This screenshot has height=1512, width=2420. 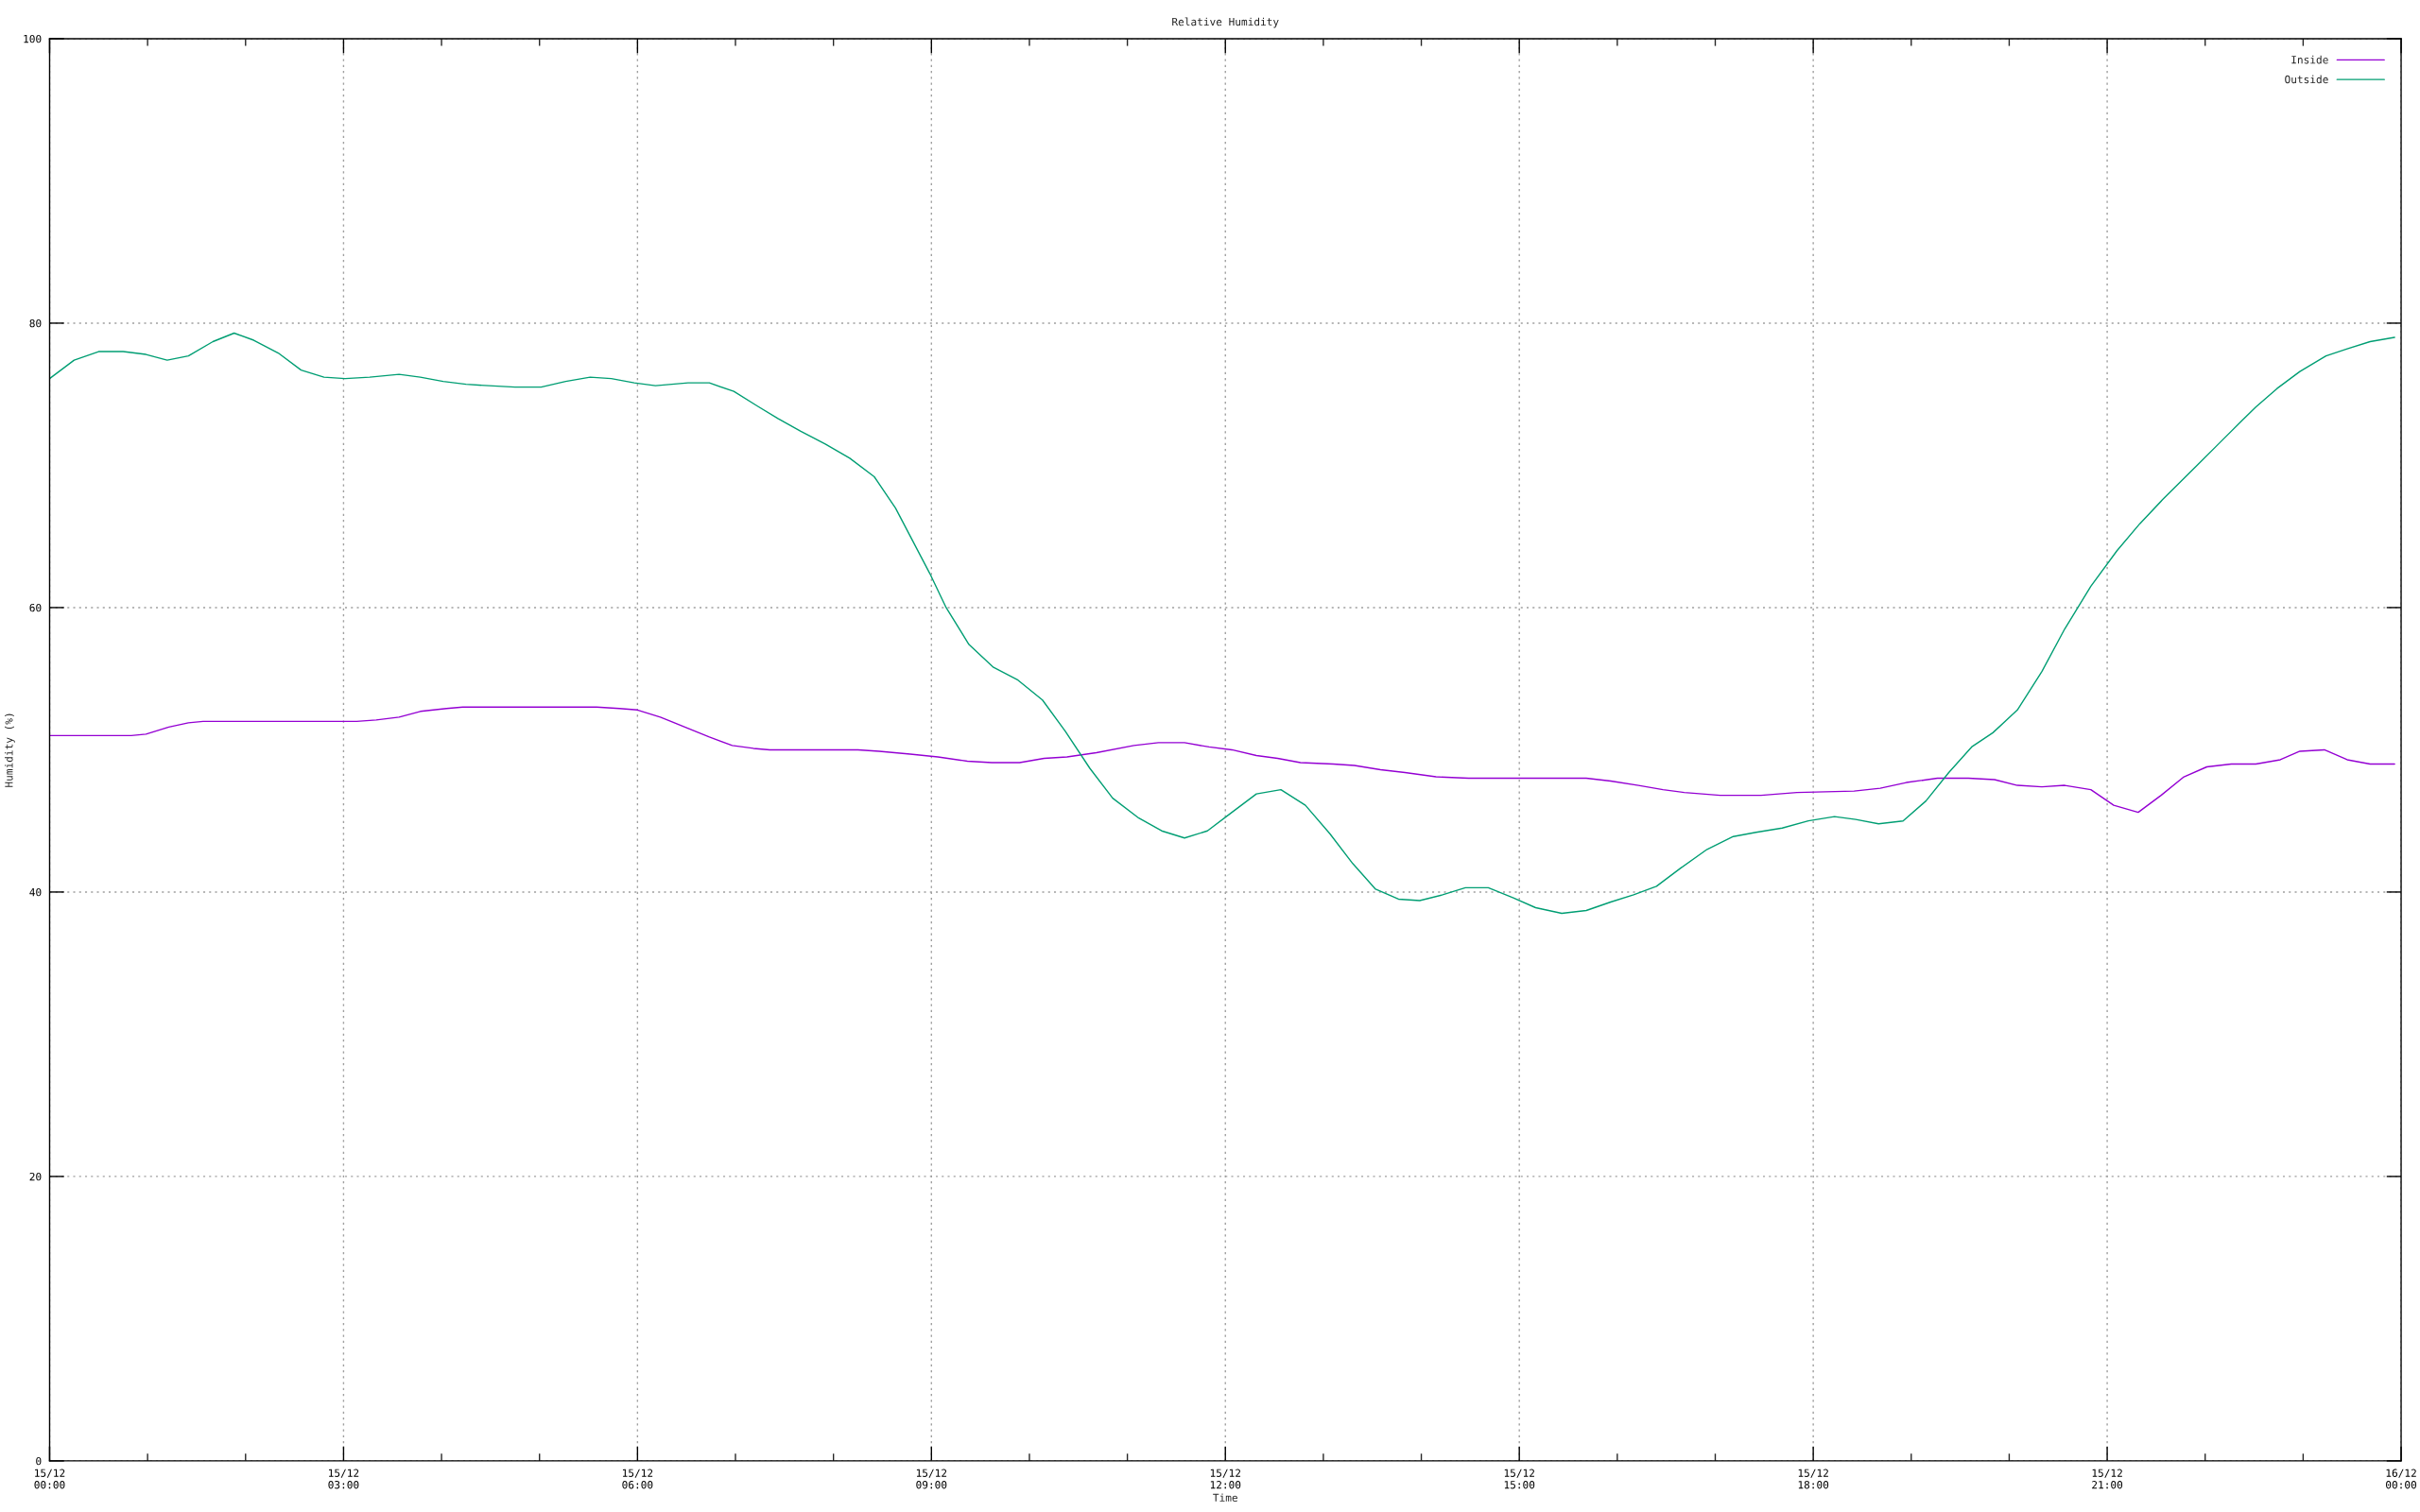 I want to click on x-tick-label: 15/12 03:00, so click(x=343, y=1479).